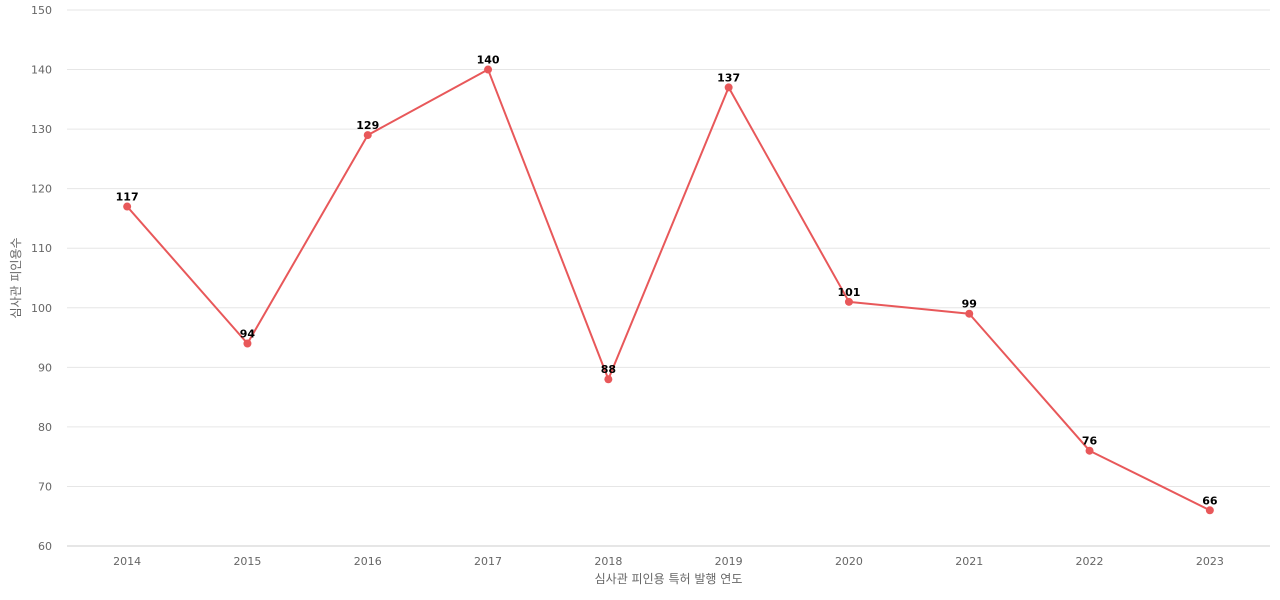 The image size is (1280, 600). What do you see at coordinates (729, 561) in the screenshot?
I see `x-tick-label: 2019` at bounding box center [729, 561].